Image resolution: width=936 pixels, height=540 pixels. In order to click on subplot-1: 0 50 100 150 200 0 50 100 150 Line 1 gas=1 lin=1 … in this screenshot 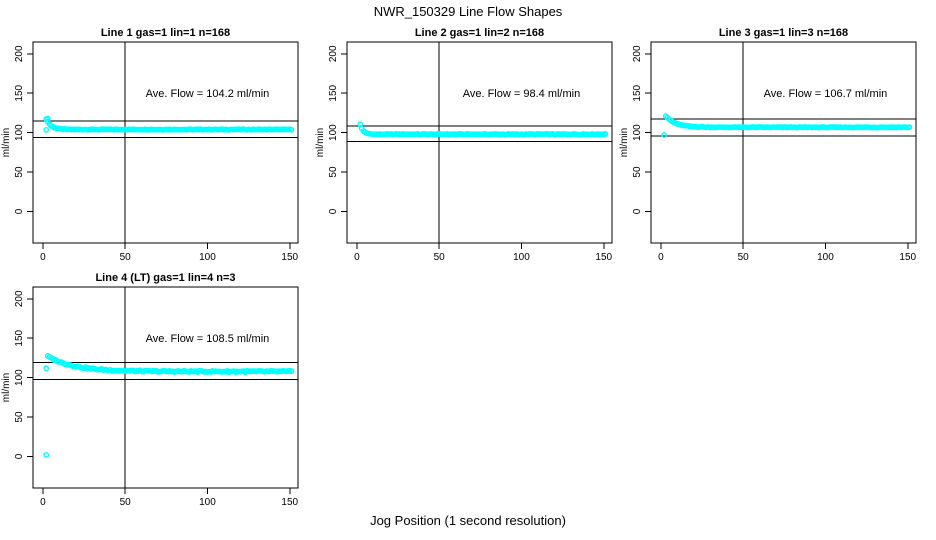, I will do `click(150, 145)`.